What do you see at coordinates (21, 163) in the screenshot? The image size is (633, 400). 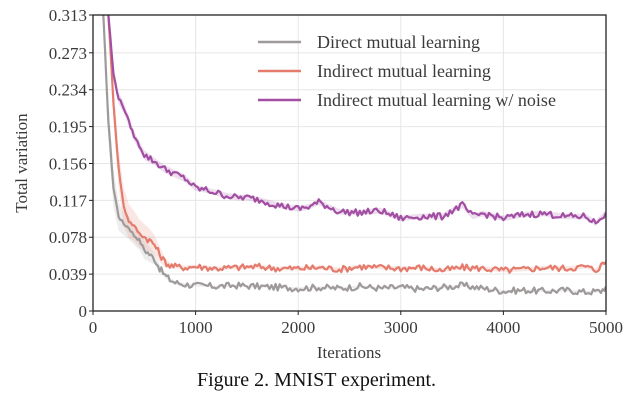 I see `y-axis-label: Total variation` at bounding box center [21, 163].